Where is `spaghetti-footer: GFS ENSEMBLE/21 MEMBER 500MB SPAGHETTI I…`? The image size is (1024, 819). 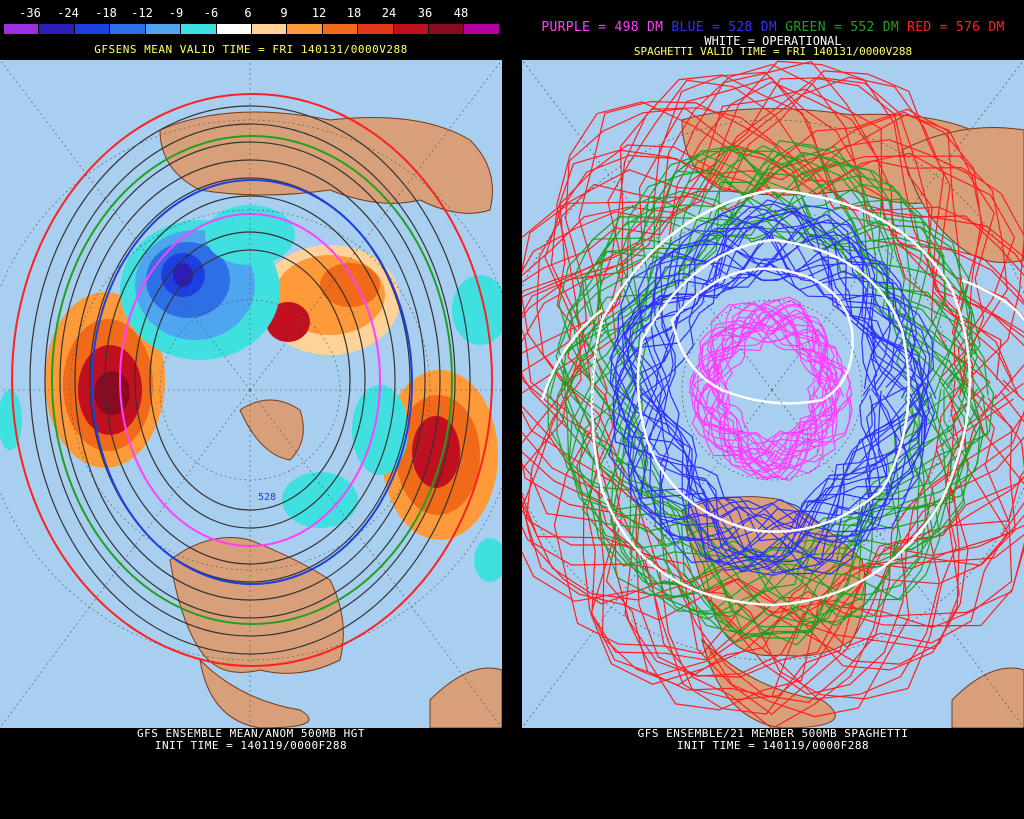 spaghetti-footer: GFS ENSEMBLE/21 MEMBER 500MB SPAGHETTI I… is located at coordinates (773, 740).